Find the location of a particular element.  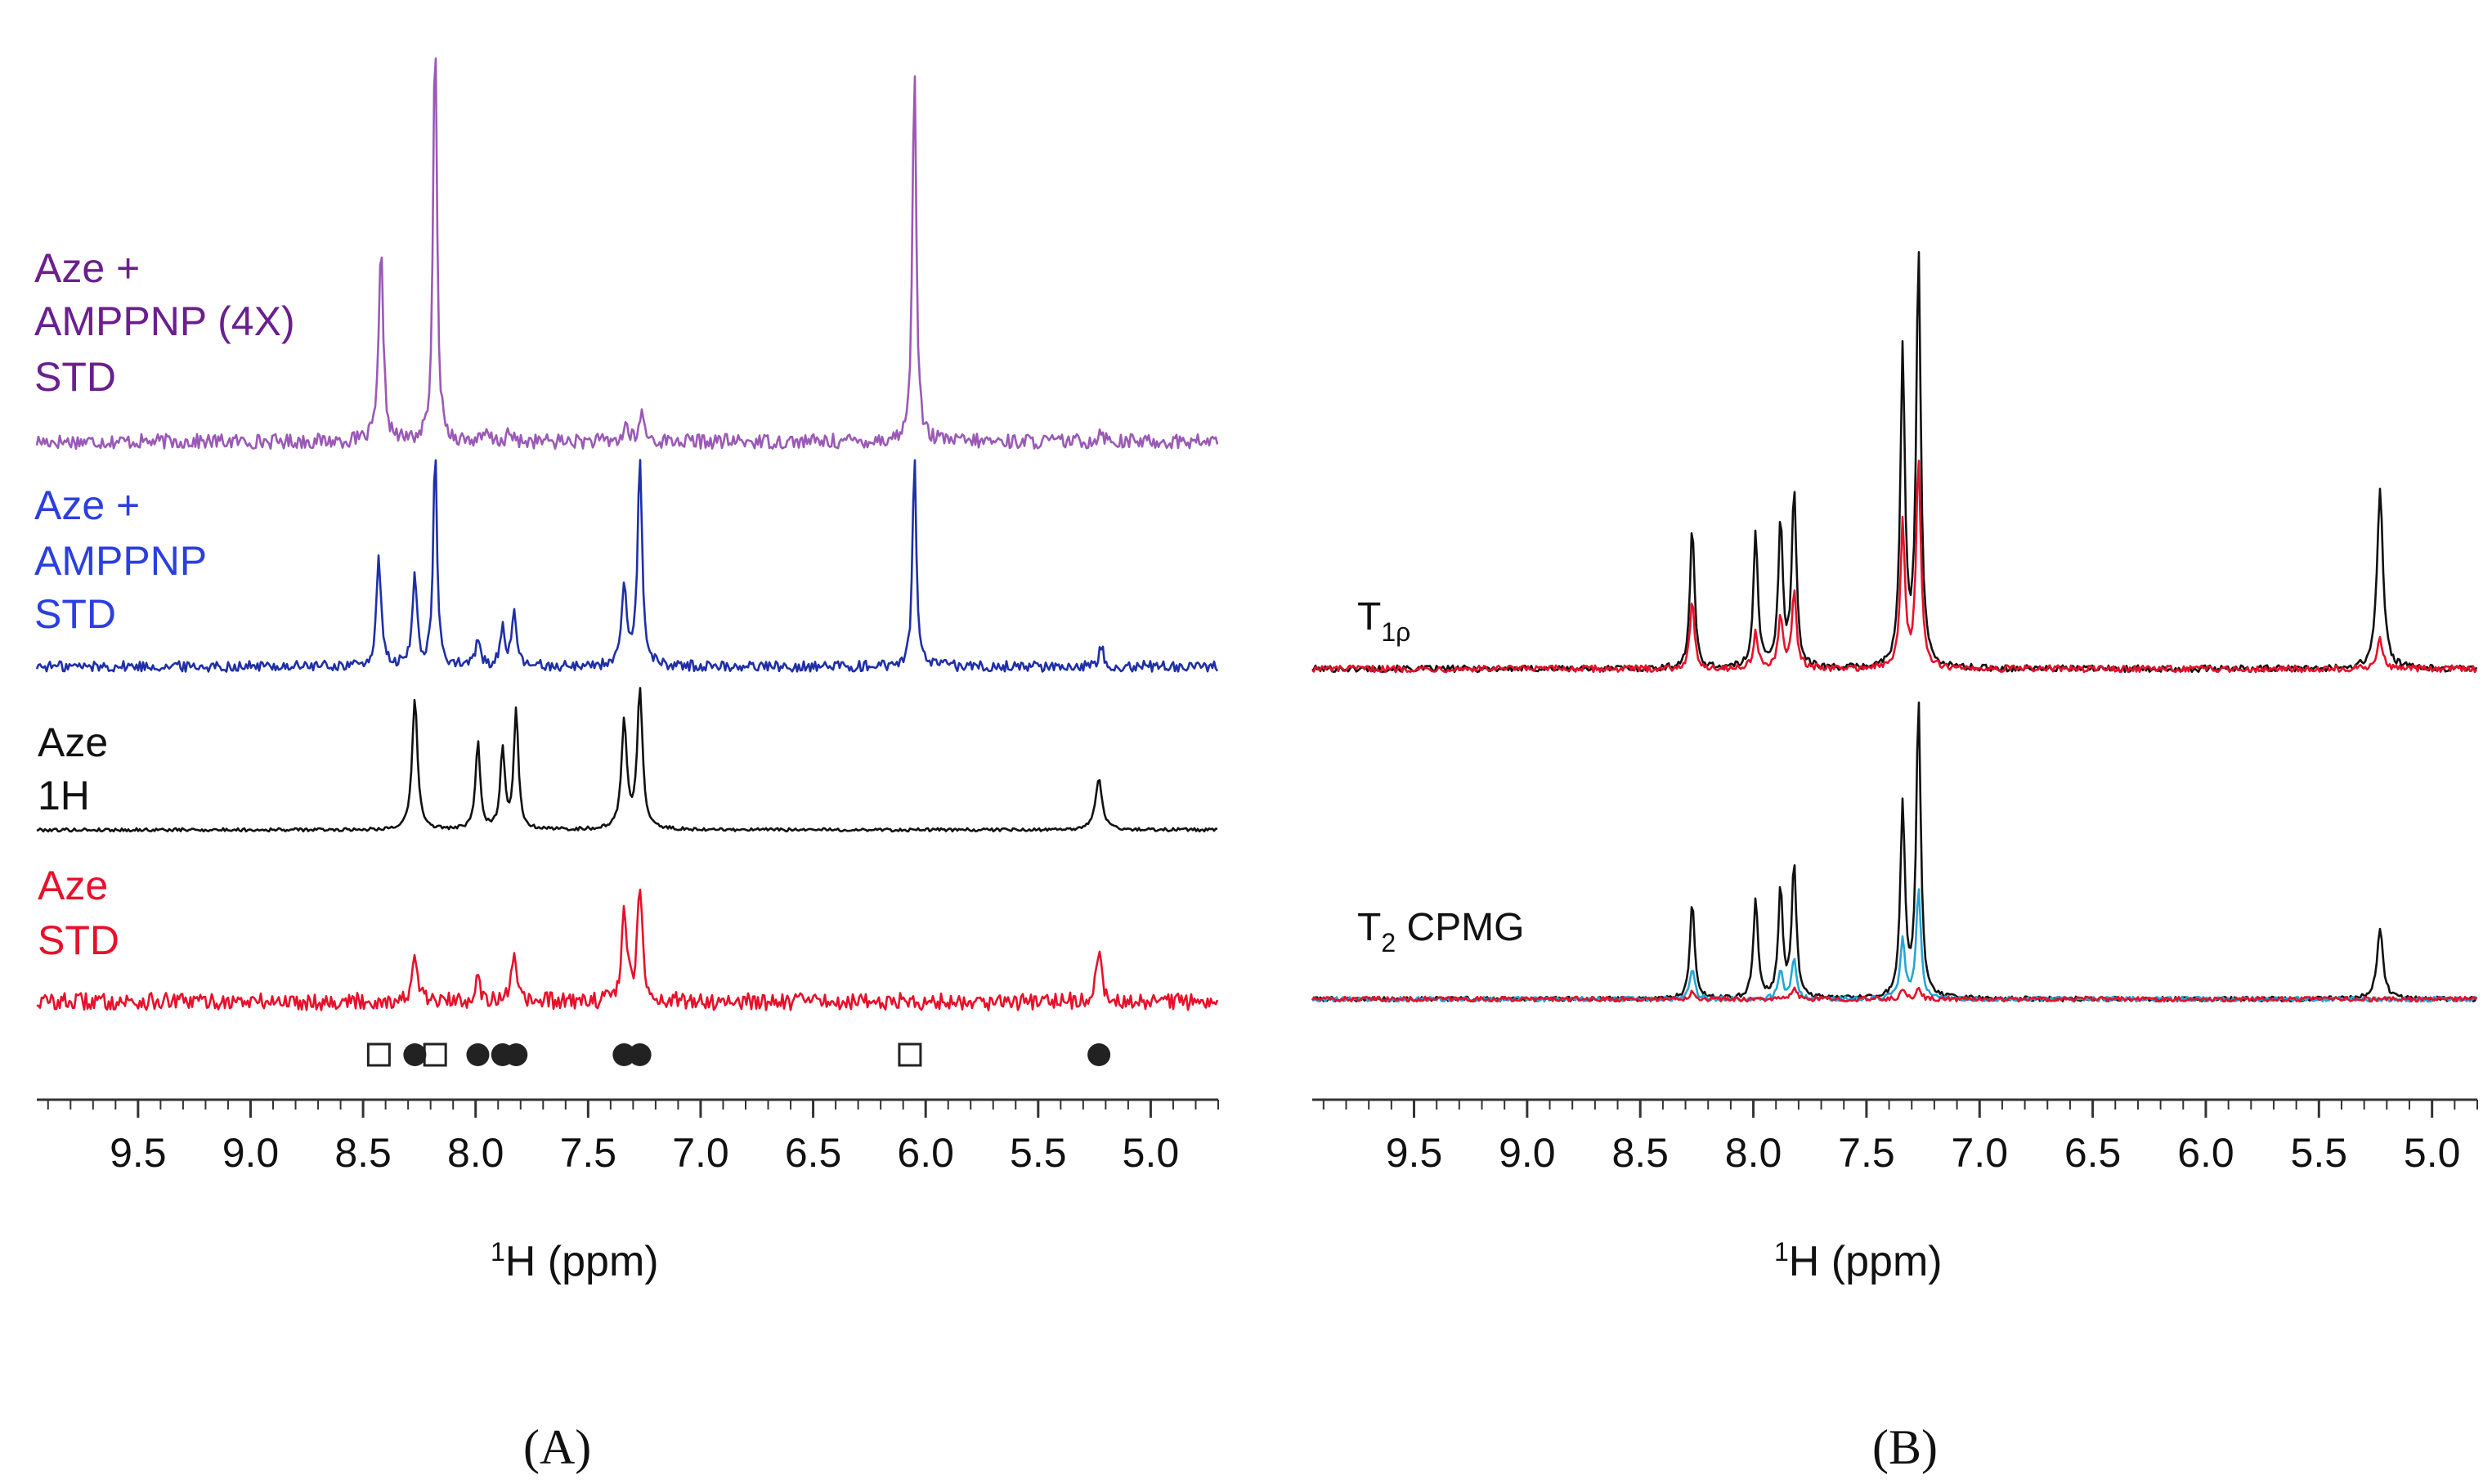

panel-b-x-axis-title-main: H (ppm) is located at coordinates (1866, 1261).